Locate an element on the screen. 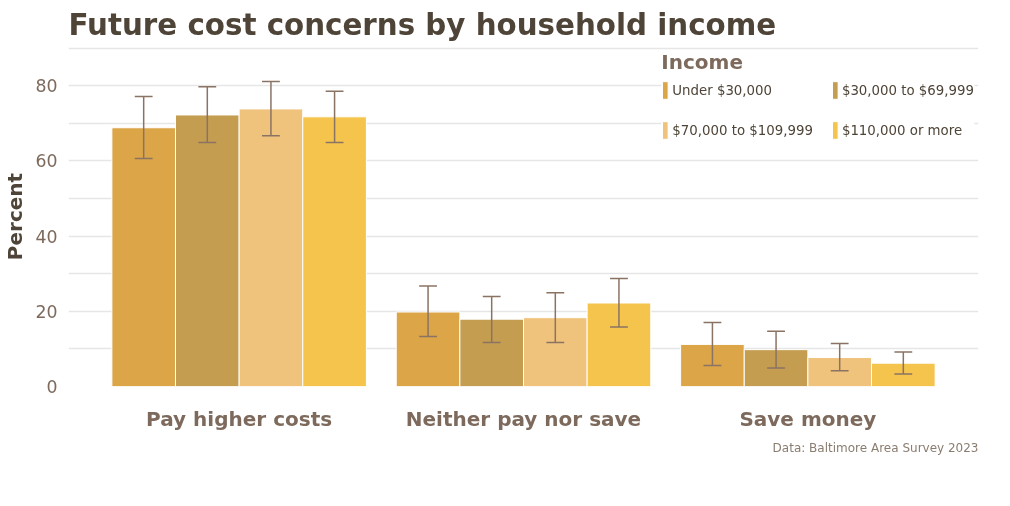  y-tick-label: 0 is located at coordinates (52, 387).